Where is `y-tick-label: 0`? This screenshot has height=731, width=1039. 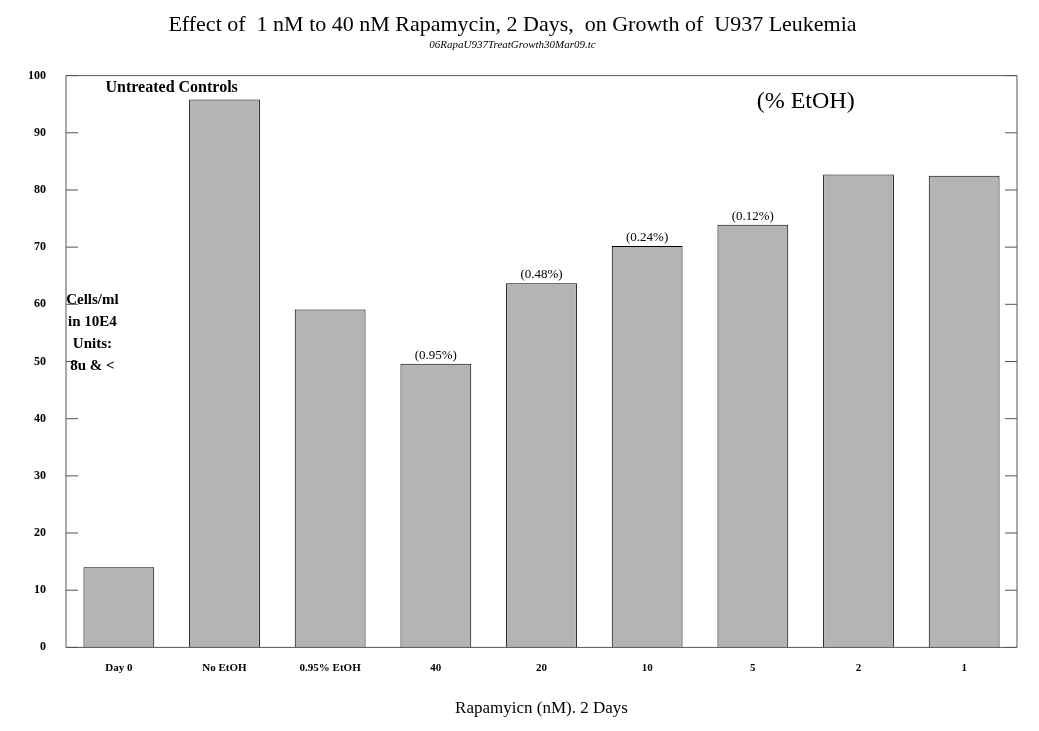 y-tick-label: 0 is located at coordinates (43, 646).